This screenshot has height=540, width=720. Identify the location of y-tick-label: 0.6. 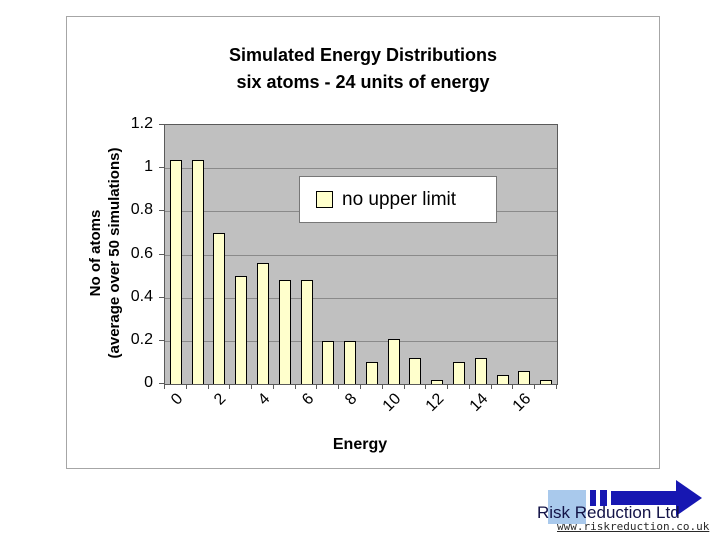
(141, 253).